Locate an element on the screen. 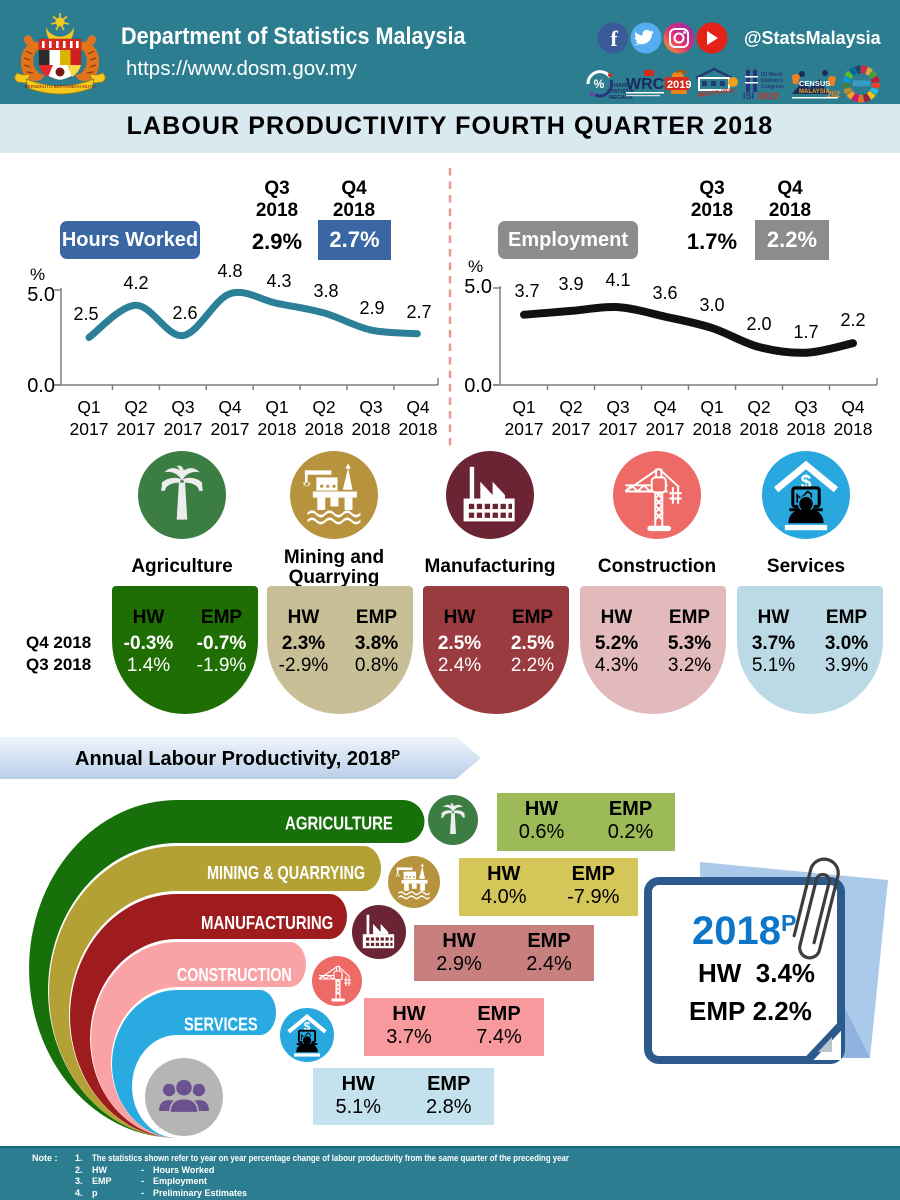  svg-text: 4.8 is located at coordinates (229, 271).